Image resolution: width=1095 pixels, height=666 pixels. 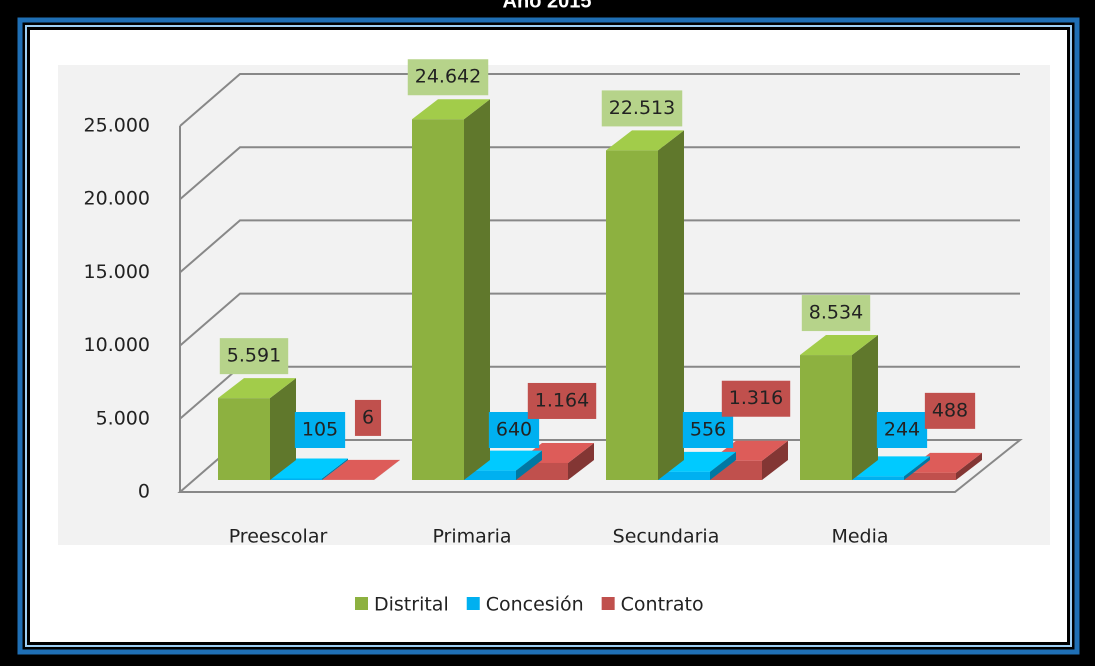 What do you see at coordinates (123, 418) in the screenshot?
I see `y-tick-label: 5.000` at bounding box center [123, 418].